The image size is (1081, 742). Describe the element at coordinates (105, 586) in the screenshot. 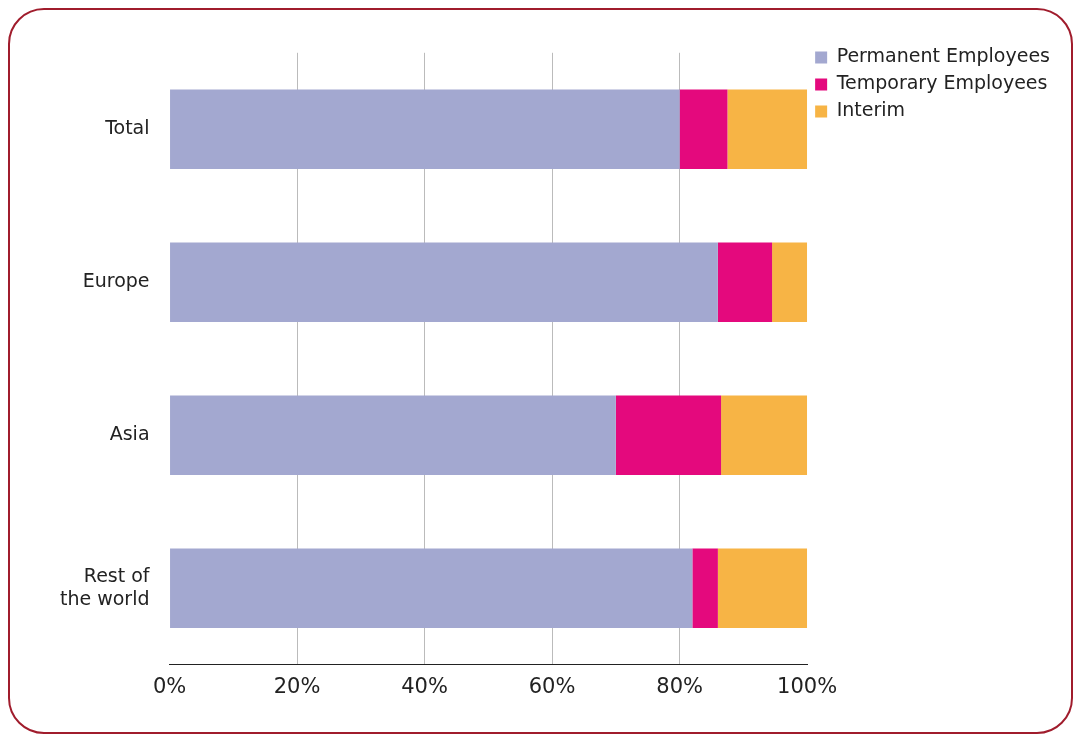

I see `y-tick-label: Rest of the world` at that location.